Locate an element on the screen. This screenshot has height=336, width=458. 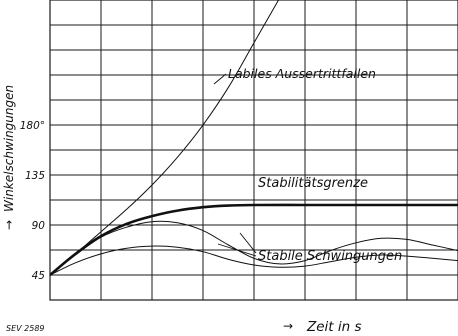
annotation-stability-limit: Stabilitätsgrenze is located at coordinates (313, 183).